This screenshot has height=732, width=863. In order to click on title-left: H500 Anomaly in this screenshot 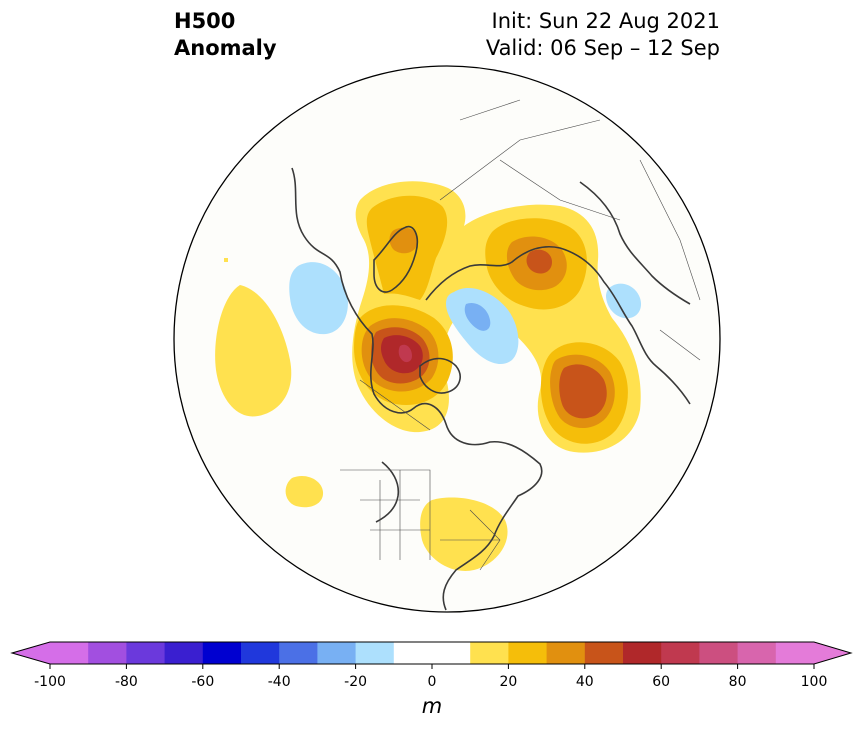, I will do `click(225, 35)`.